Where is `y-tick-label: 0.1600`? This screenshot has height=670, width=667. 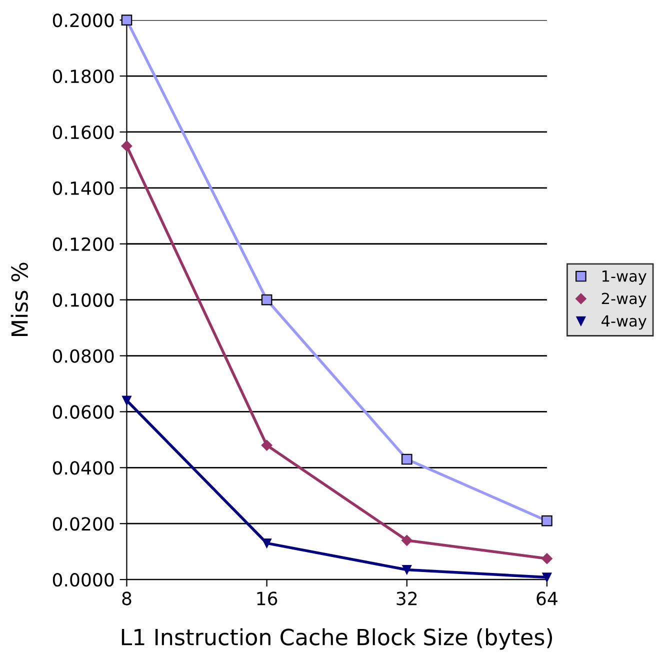
y-tick-label: 0.1600 is located at coordinates (83, 132).